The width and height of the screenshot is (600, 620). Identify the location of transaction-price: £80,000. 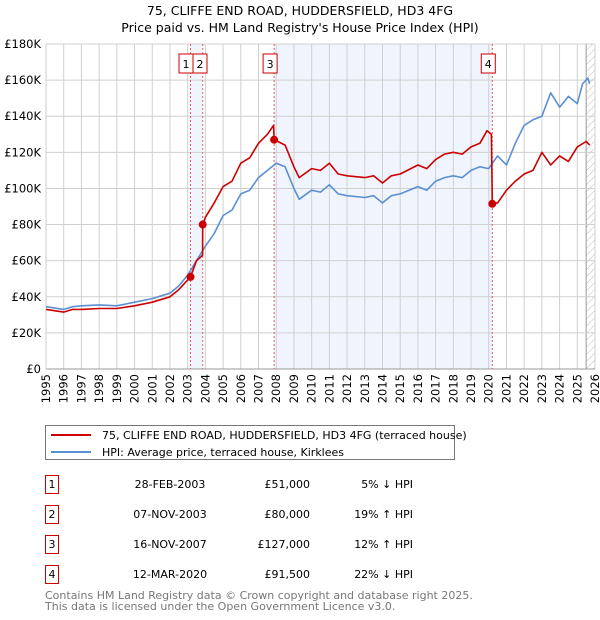
(287, 514).